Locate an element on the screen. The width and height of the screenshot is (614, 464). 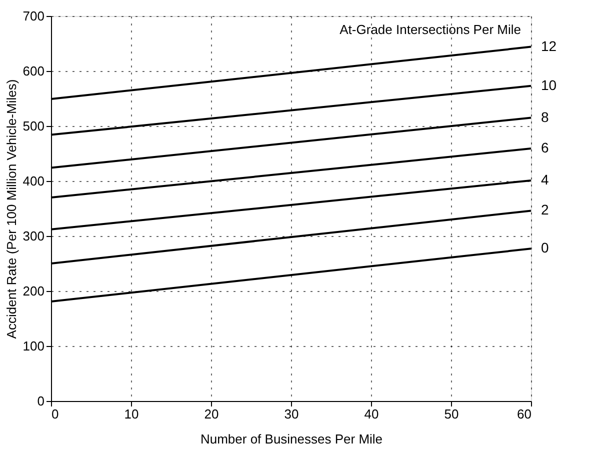
y-tick-label: 100 is located at coordinates (33, 346).